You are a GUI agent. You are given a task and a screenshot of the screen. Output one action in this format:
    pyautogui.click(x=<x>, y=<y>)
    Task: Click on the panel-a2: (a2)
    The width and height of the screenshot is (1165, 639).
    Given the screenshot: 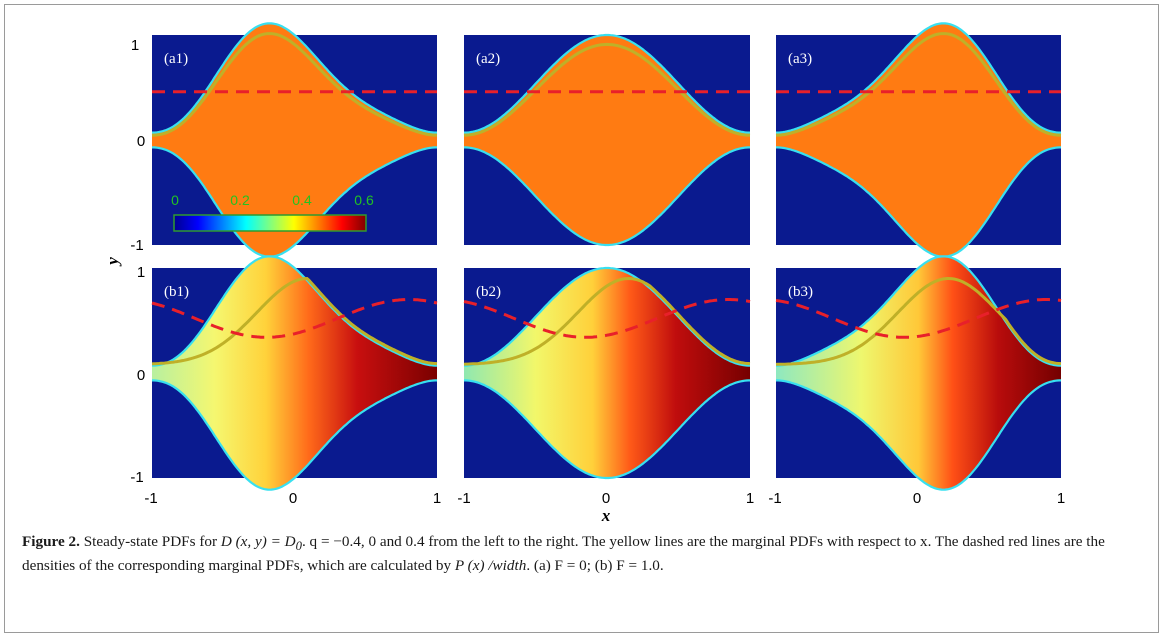 What is the action you would take?
    pyautogui.click(x=607, y=140)
    